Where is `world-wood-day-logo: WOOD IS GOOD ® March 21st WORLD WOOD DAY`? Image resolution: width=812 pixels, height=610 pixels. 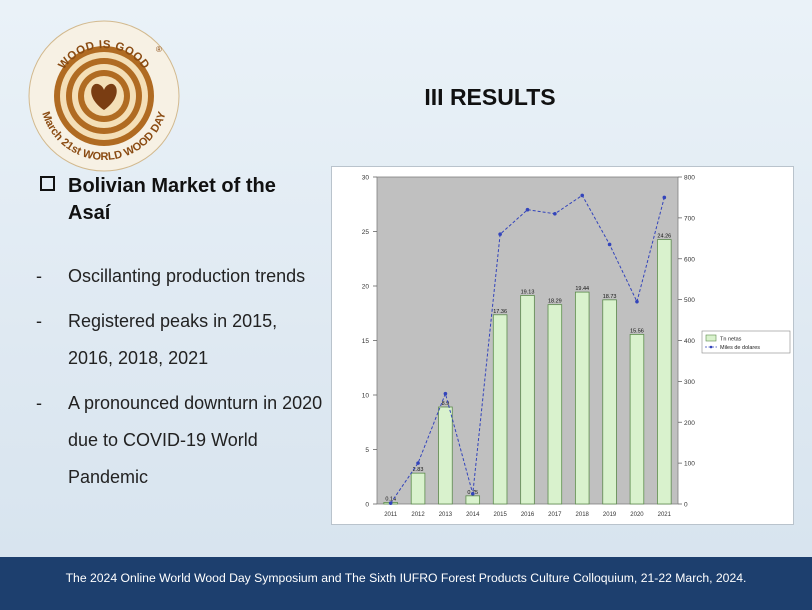
world-wood-day-logo: WOOD IS GOOD ® March 21st WORLD WOOD DAY is located at coordinates (104, 96).